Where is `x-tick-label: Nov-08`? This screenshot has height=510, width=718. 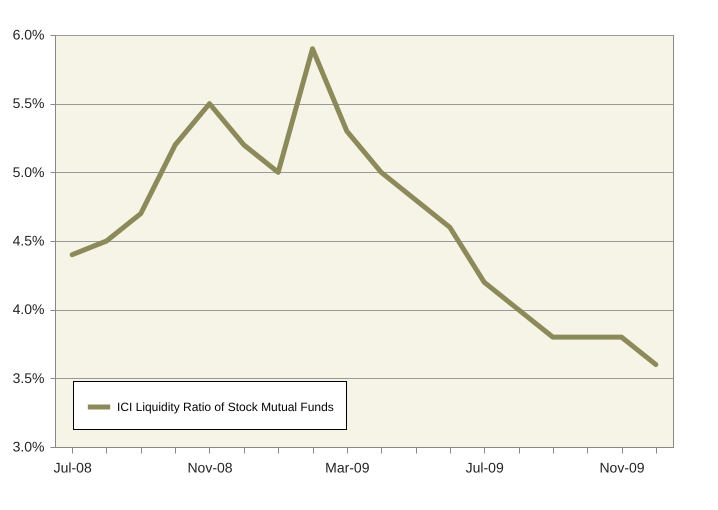
x-tick-label: Nov-08 is located at coordinates (210, 468).